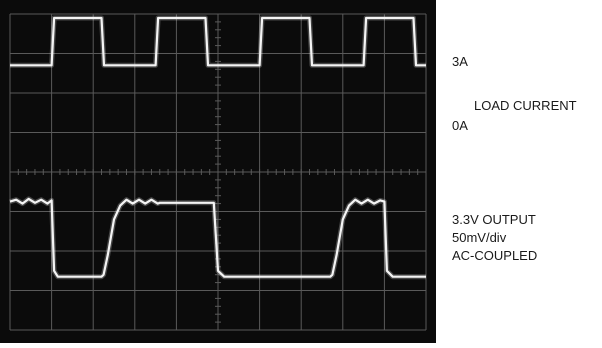 Image resolution: width=602 pixels, height=348 pixels. What do you see at coordinates (460, 125) in the screenshot?
I see `current-low-label: 0A` at bounding box center [460, 125].